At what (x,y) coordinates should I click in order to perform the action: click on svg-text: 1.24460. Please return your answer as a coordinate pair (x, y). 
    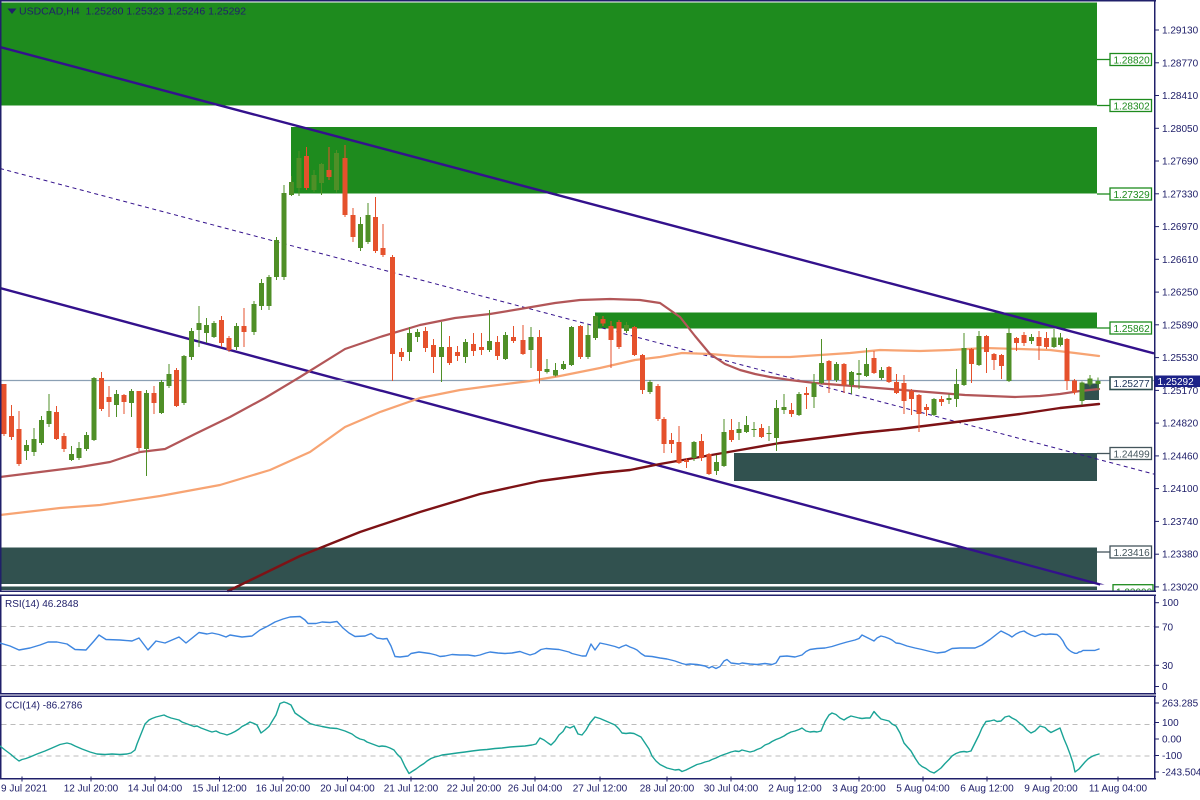
    Looking at the image, I should click on (1180, 456).